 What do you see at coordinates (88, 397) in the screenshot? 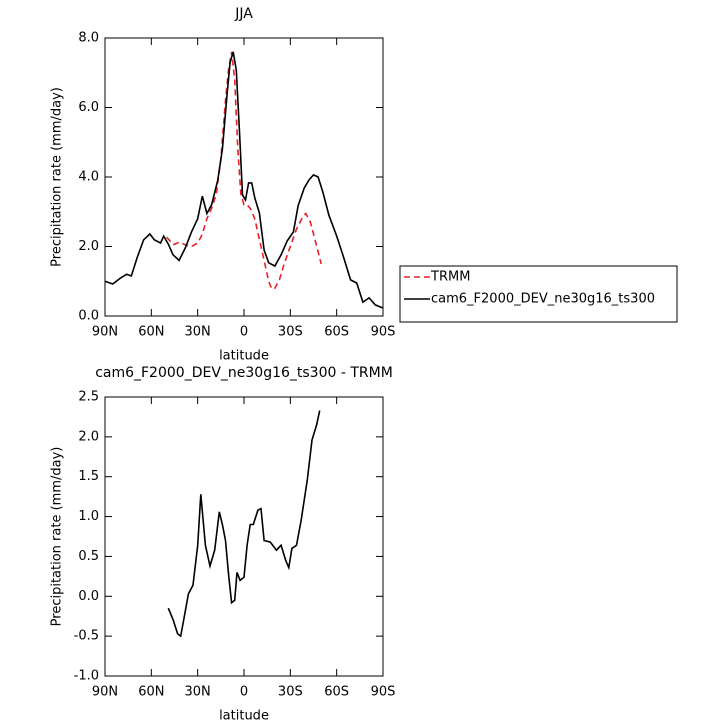
I see `y-tick-label: 2.5` at bounding box center [88, 397].